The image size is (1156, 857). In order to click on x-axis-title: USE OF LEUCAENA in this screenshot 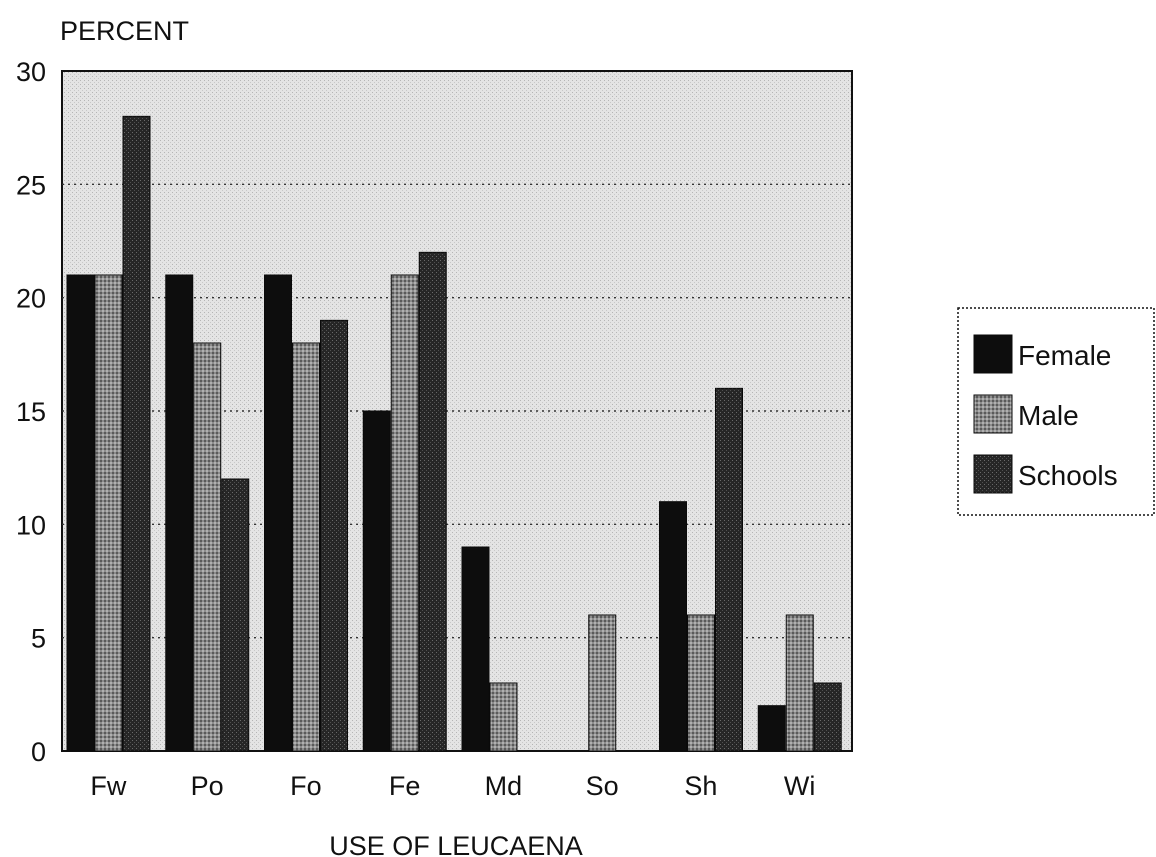, I will do `click(456, 844)`.